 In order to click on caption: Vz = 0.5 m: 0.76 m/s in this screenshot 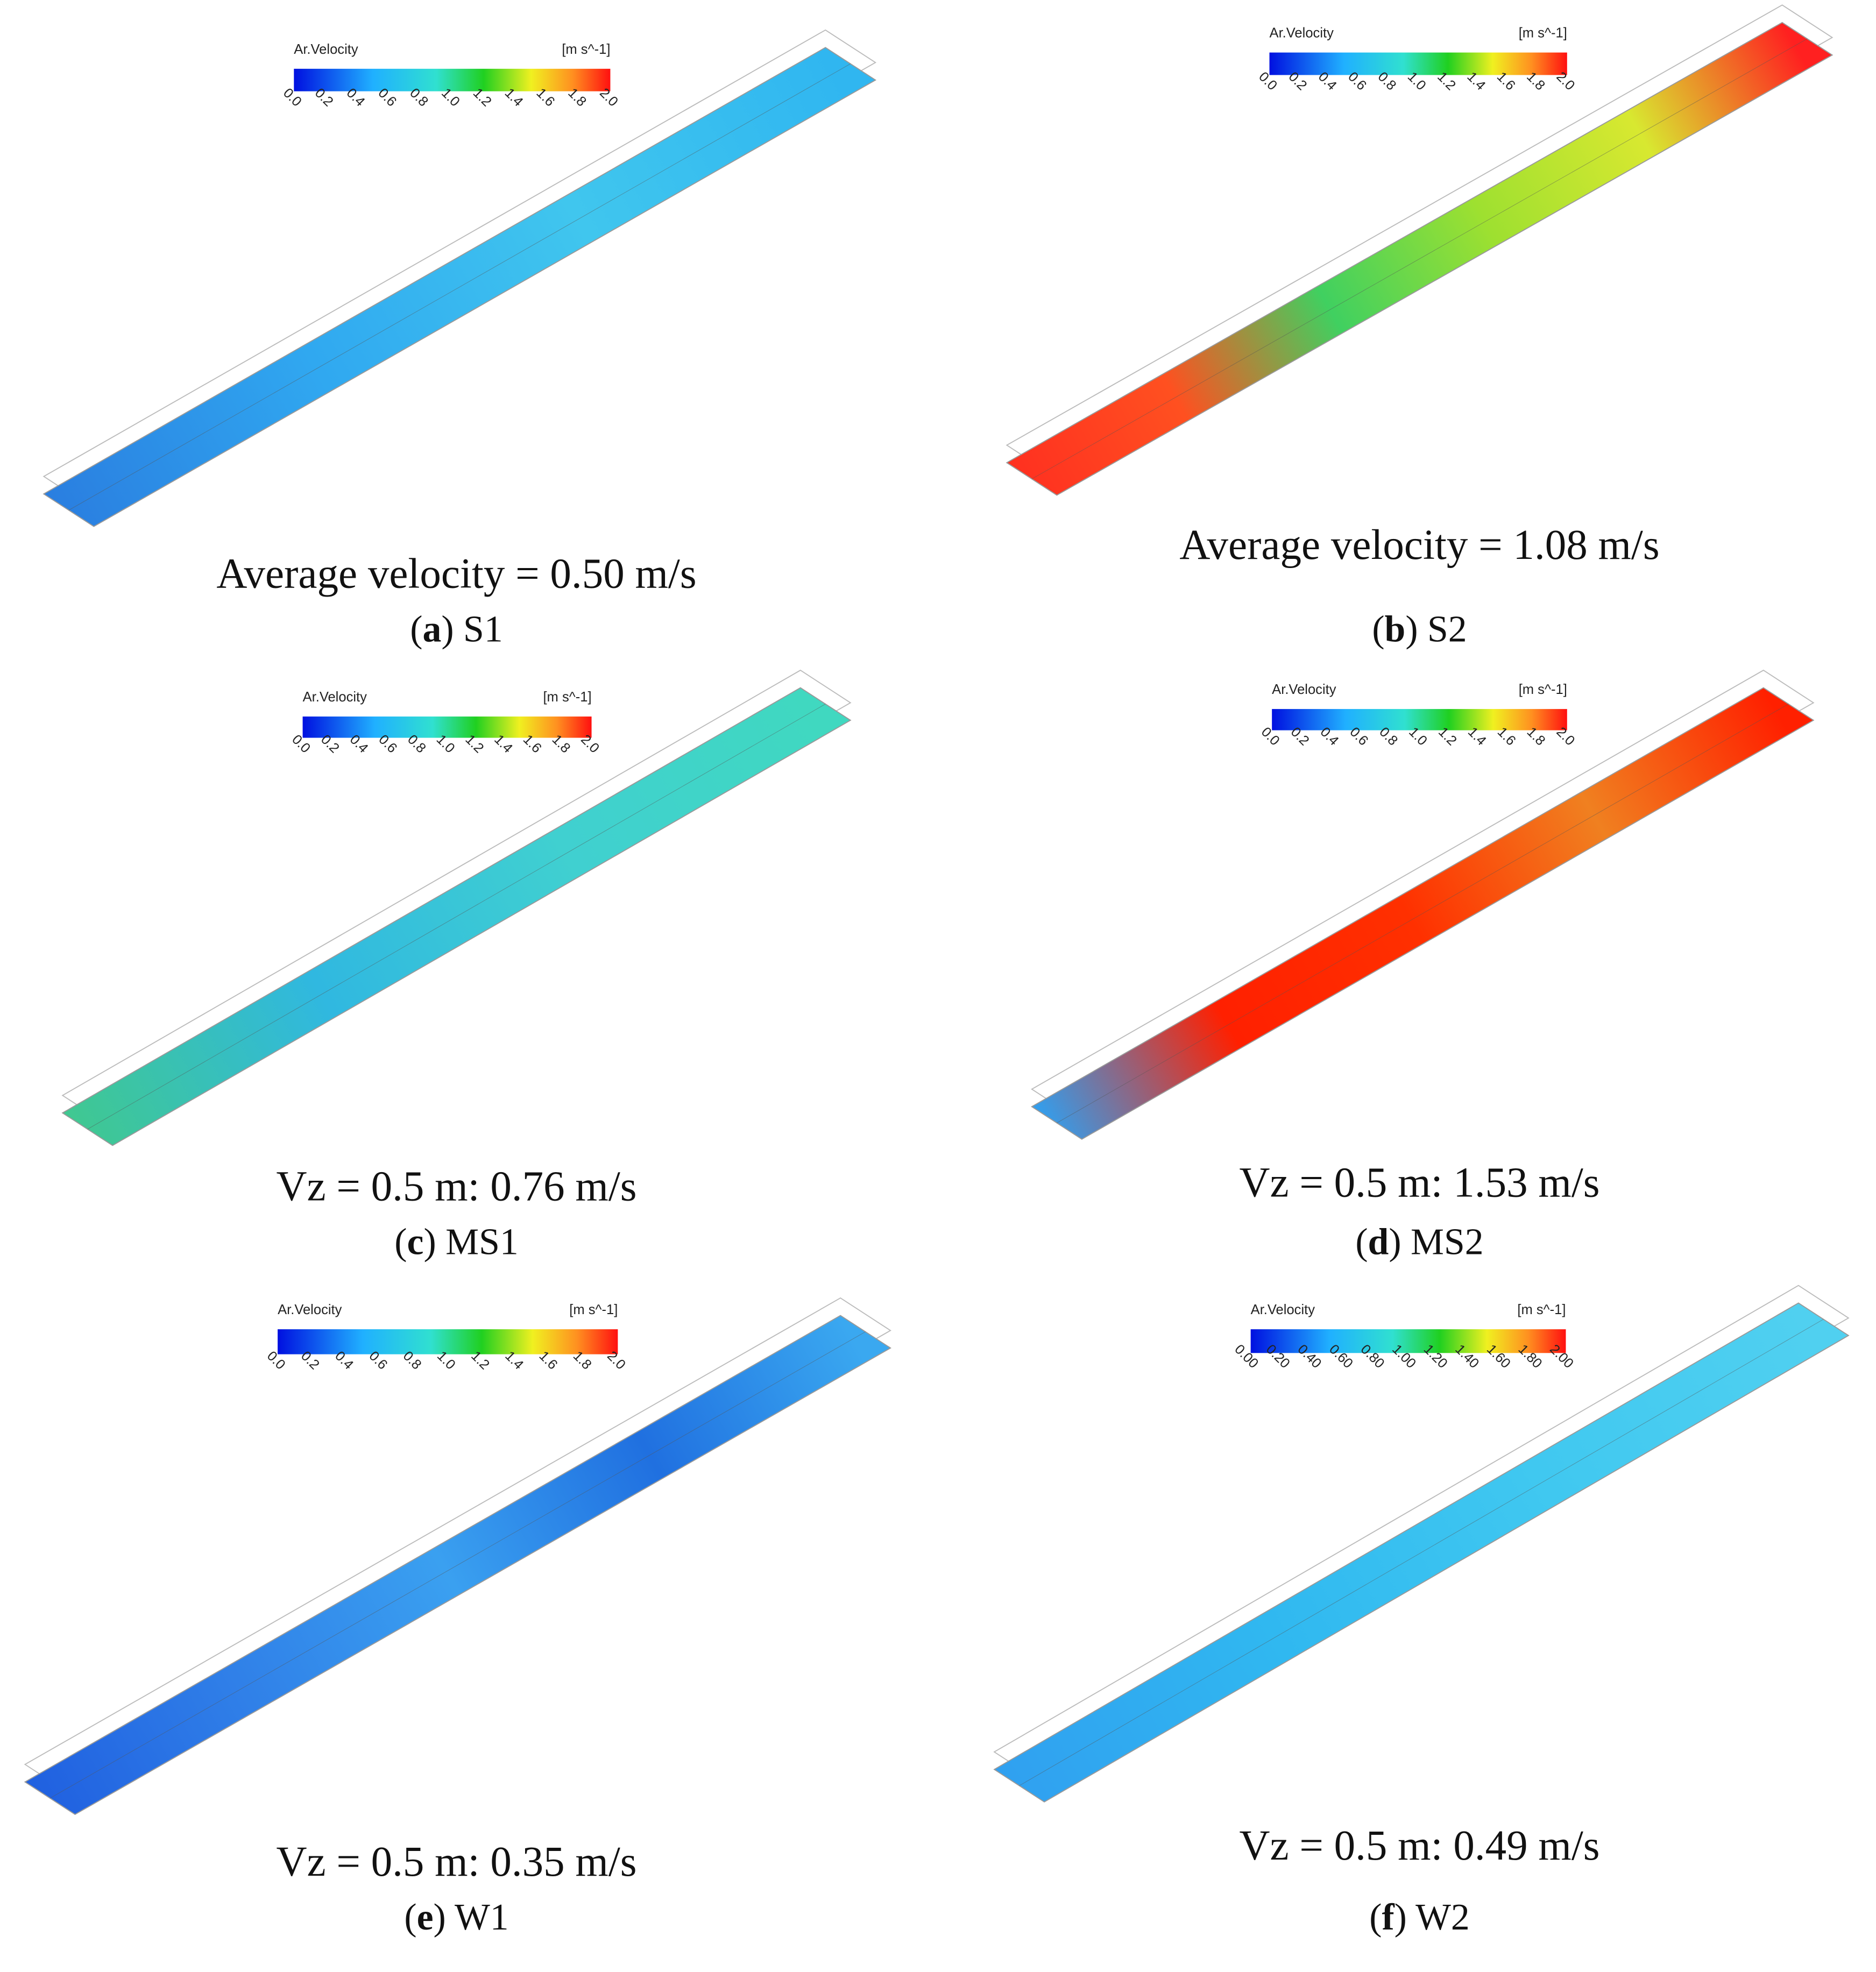, I will do `click(456, 1187)`.